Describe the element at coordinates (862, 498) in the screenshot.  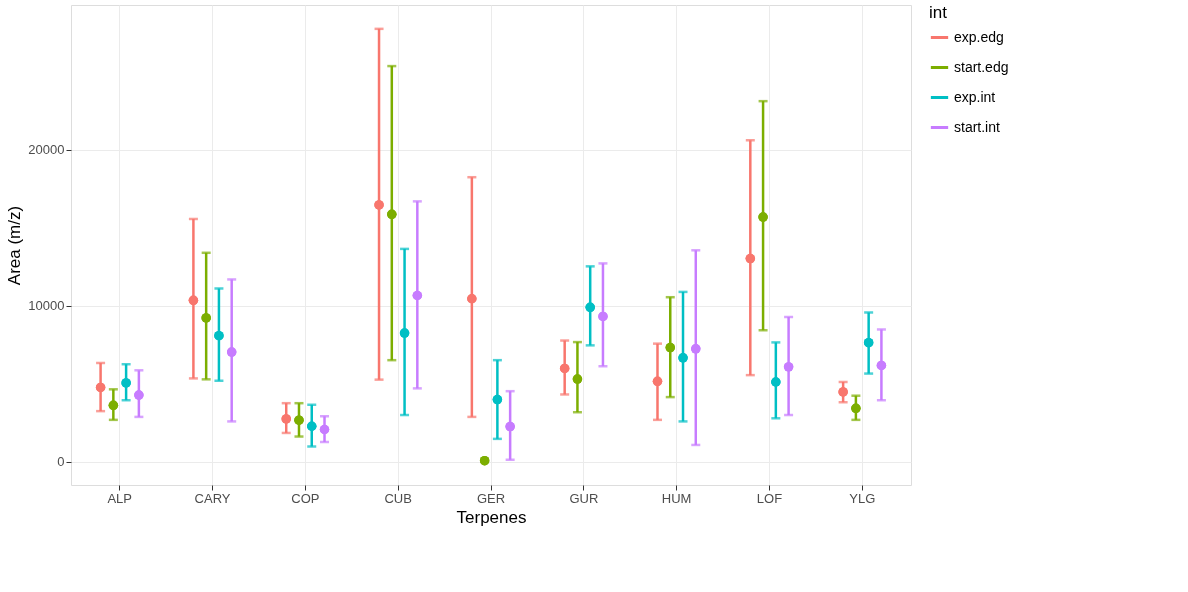
I see `x-tick-label: YLG` at that location.